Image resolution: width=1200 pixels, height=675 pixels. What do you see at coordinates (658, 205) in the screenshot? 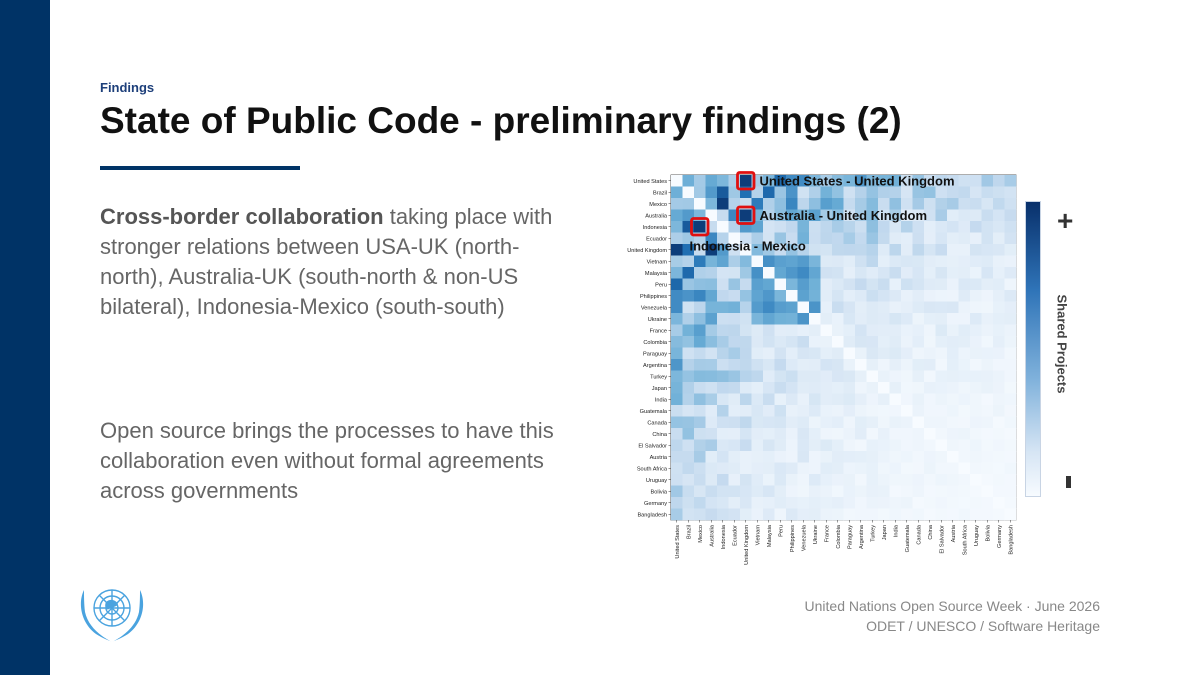
I see `row-tick-label: Mexico` at bounding box center [658, 205].